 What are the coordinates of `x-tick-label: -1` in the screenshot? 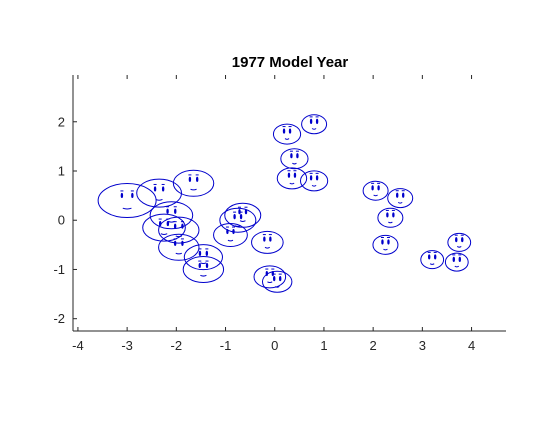 It's located at (226, 345).